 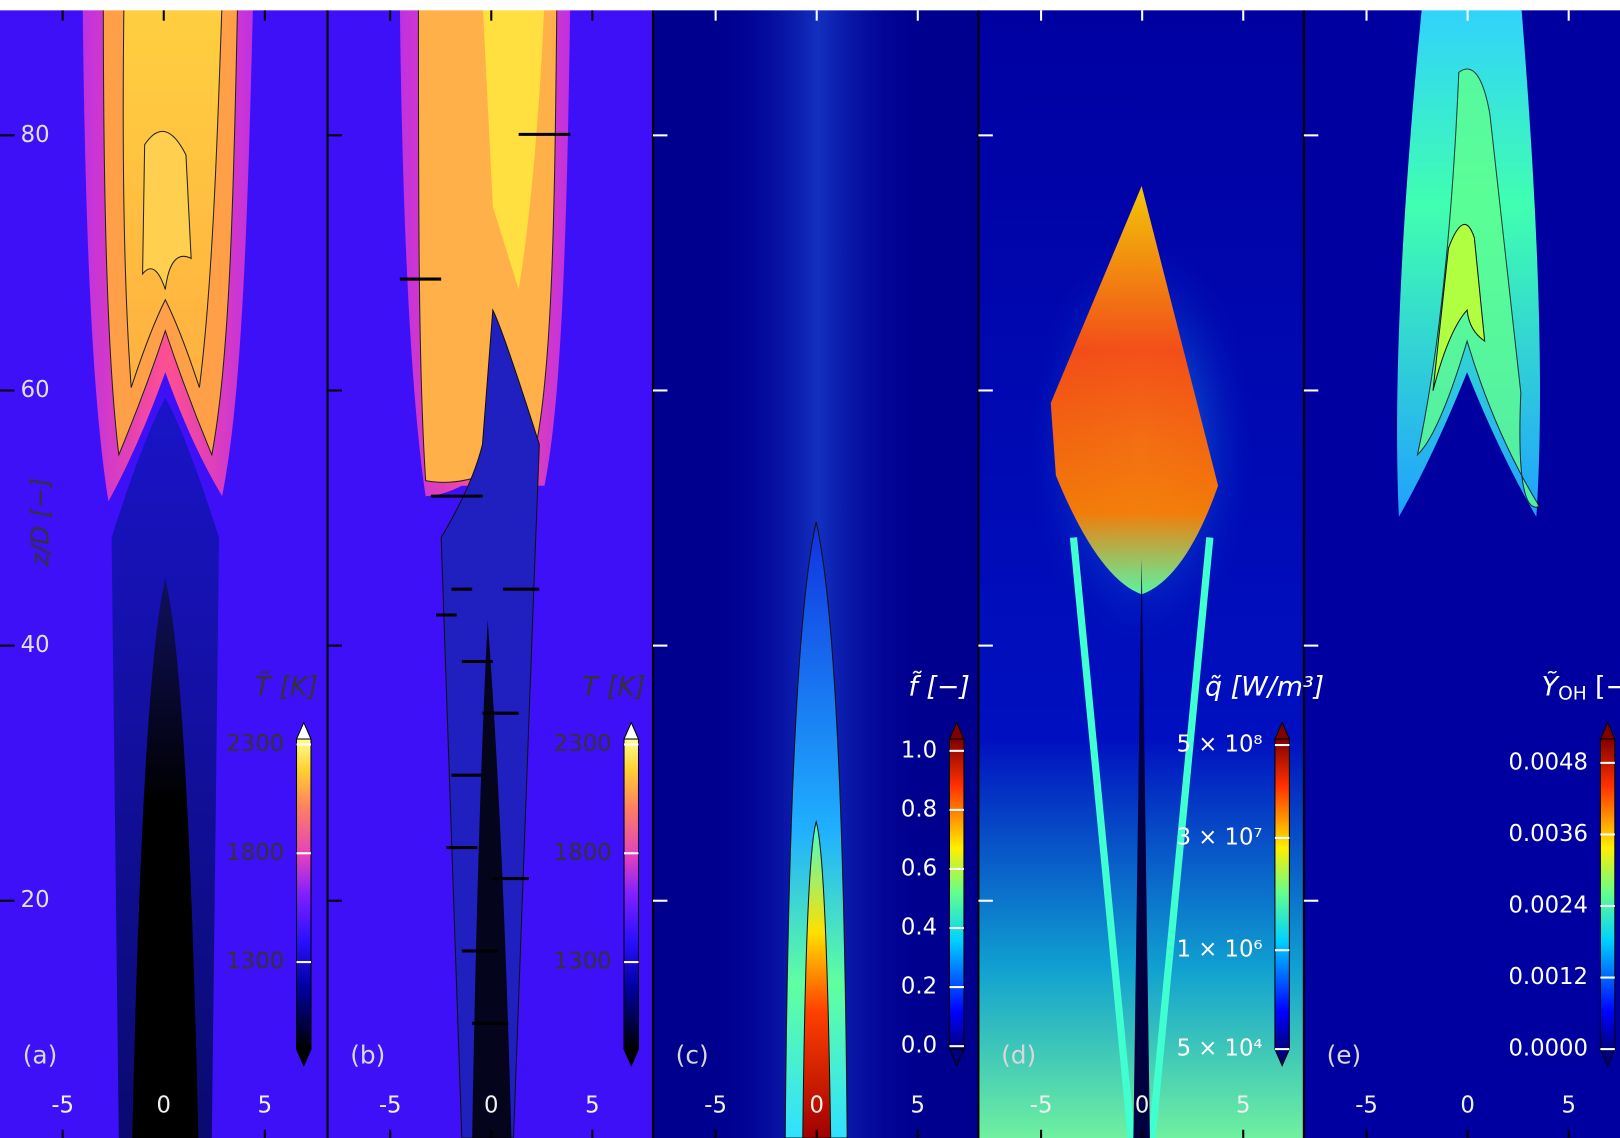 I want to click on top-margin, so click(x=810, y=5).